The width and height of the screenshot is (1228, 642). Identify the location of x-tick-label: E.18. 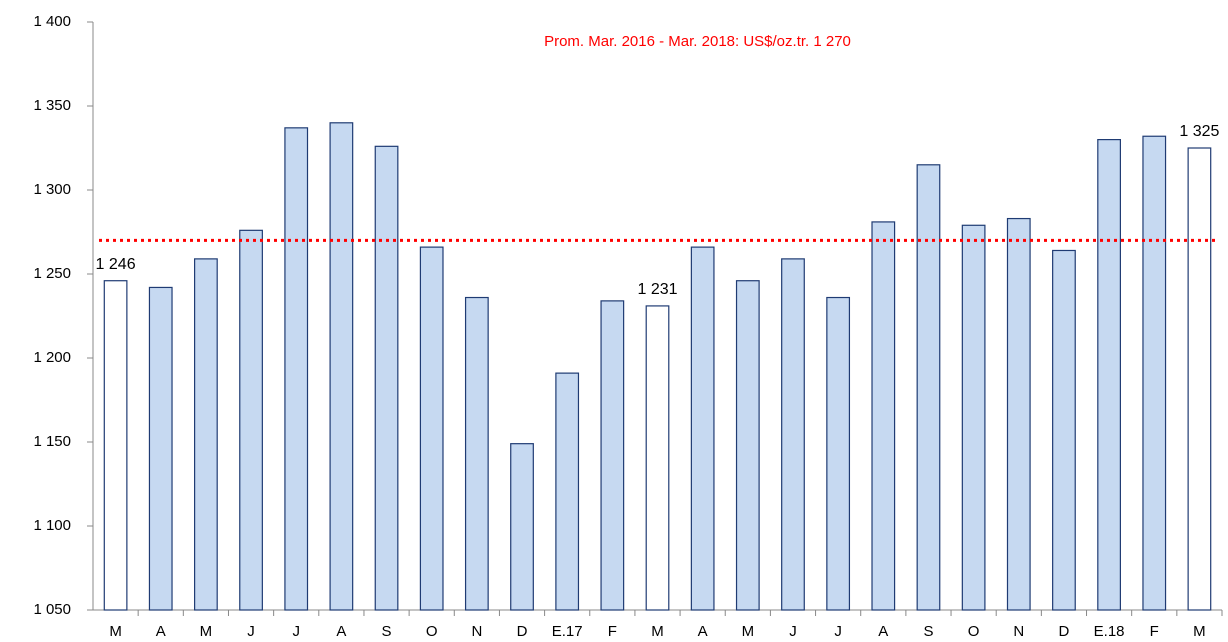
(1109, 631).